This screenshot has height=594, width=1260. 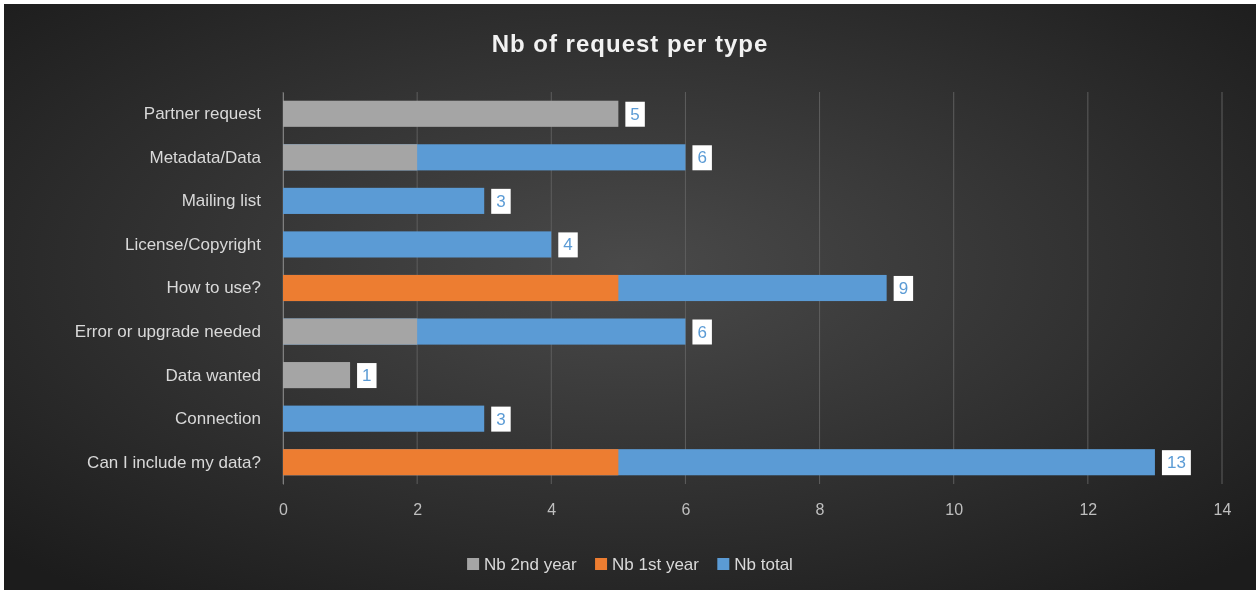 I want to click on chart-title: Nb of request per type, so click(x=630, y=43).